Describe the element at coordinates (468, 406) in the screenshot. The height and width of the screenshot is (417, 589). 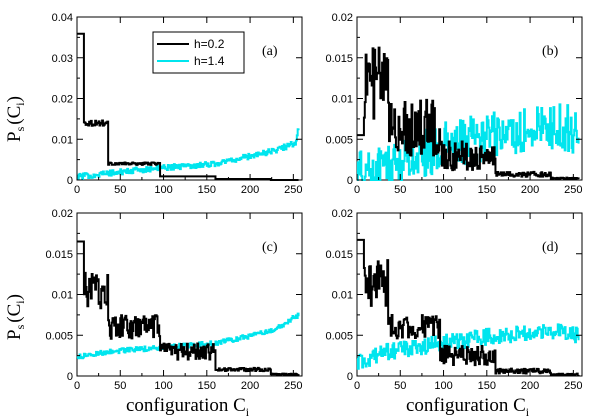
I see `x-axis-label-right: configuration Ci` at that location.